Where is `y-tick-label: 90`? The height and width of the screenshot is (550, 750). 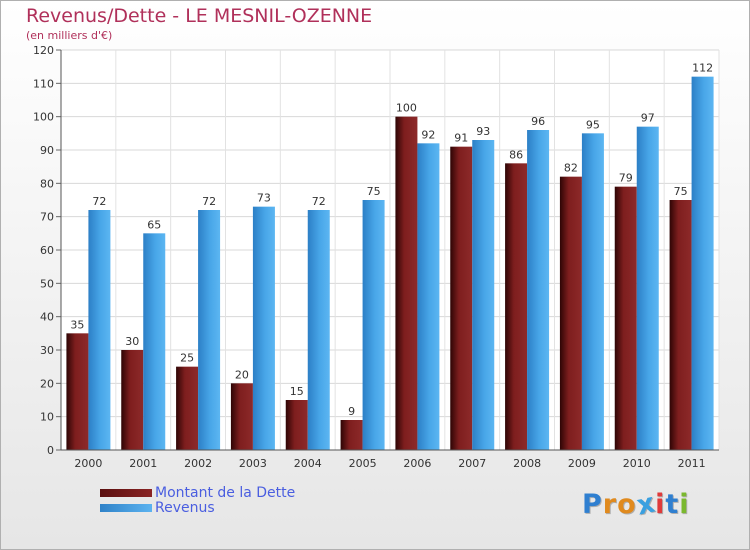
y-tick-label: 90 is located at coordinates (47, 150).